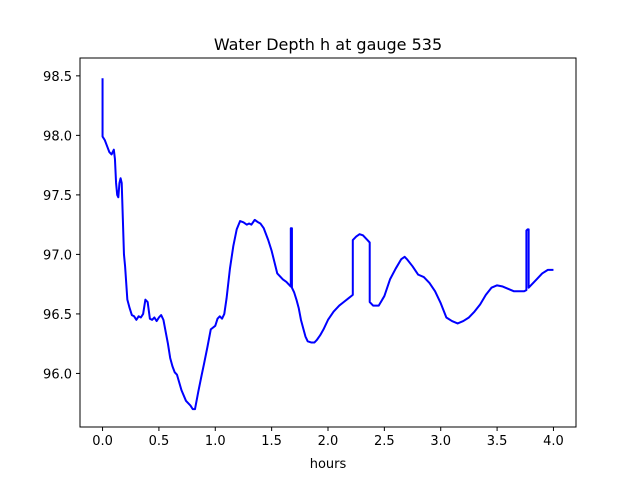 The image size is (640, 480). Describe the element at coordinates (384, 441) in the screenshot. I see `x-tick-label: 2.5` at that location.